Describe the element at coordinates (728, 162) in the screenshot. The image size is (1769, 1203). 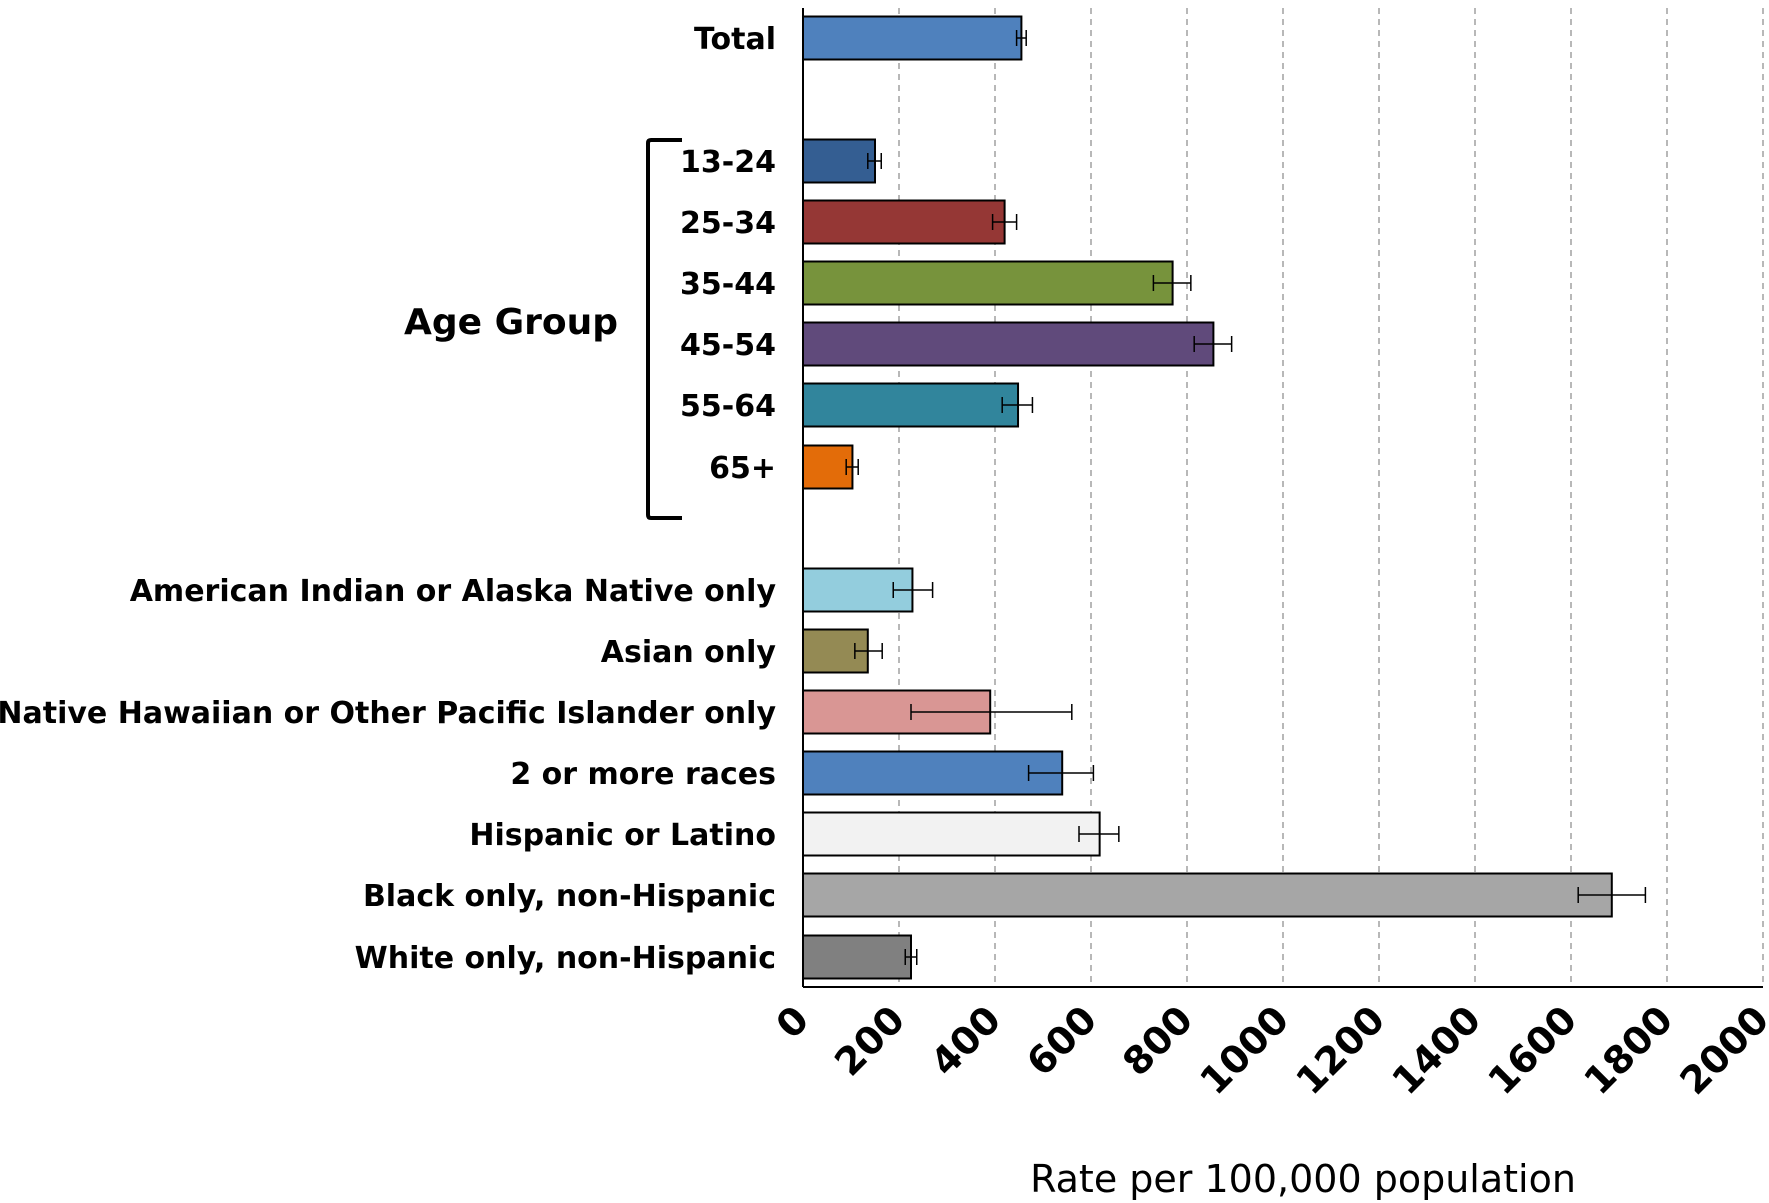
I see `category-label-13-24: 13-24` at that location.